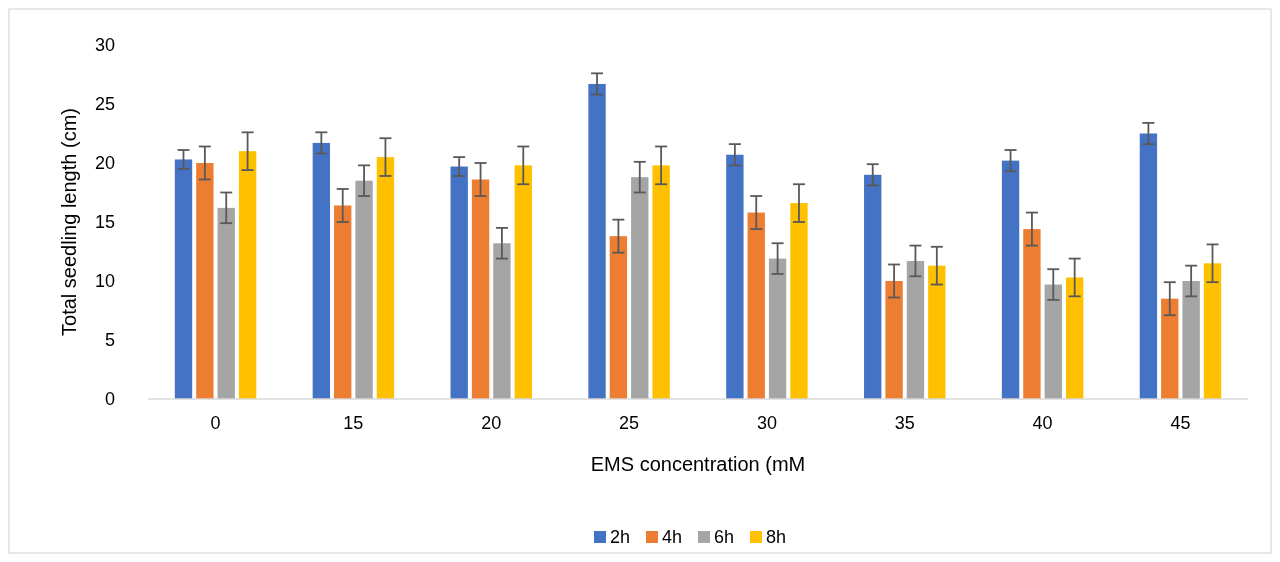 This screenshot has width=1280, height=562. I want to click on x-tick-label: 45, so click(1180, 423).